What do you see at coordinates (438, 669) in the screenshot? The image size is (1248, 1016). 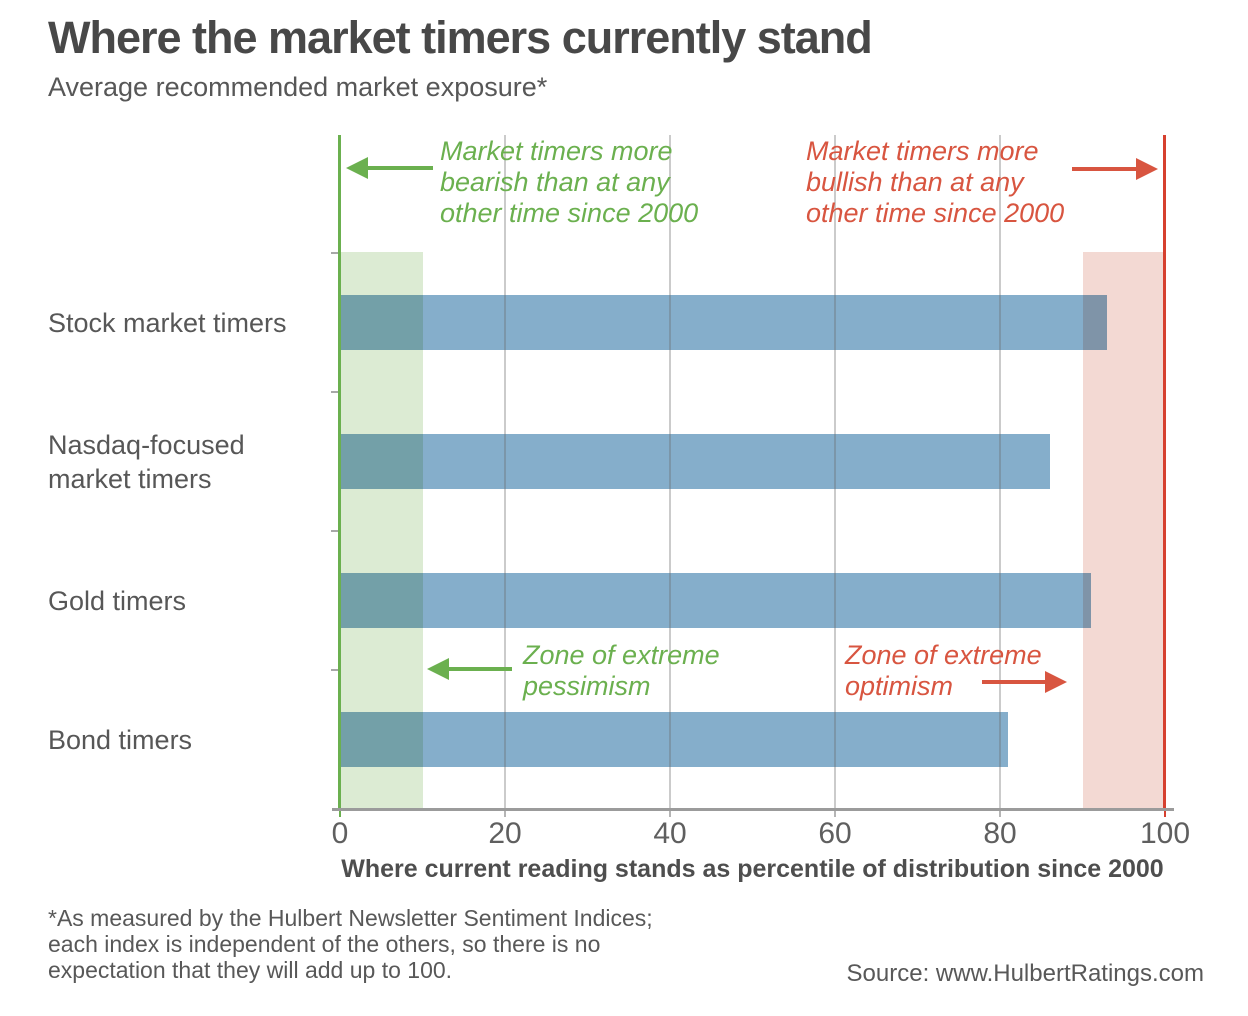 I see `pessimism-arrow-icon` at bounding box center [438, 669].